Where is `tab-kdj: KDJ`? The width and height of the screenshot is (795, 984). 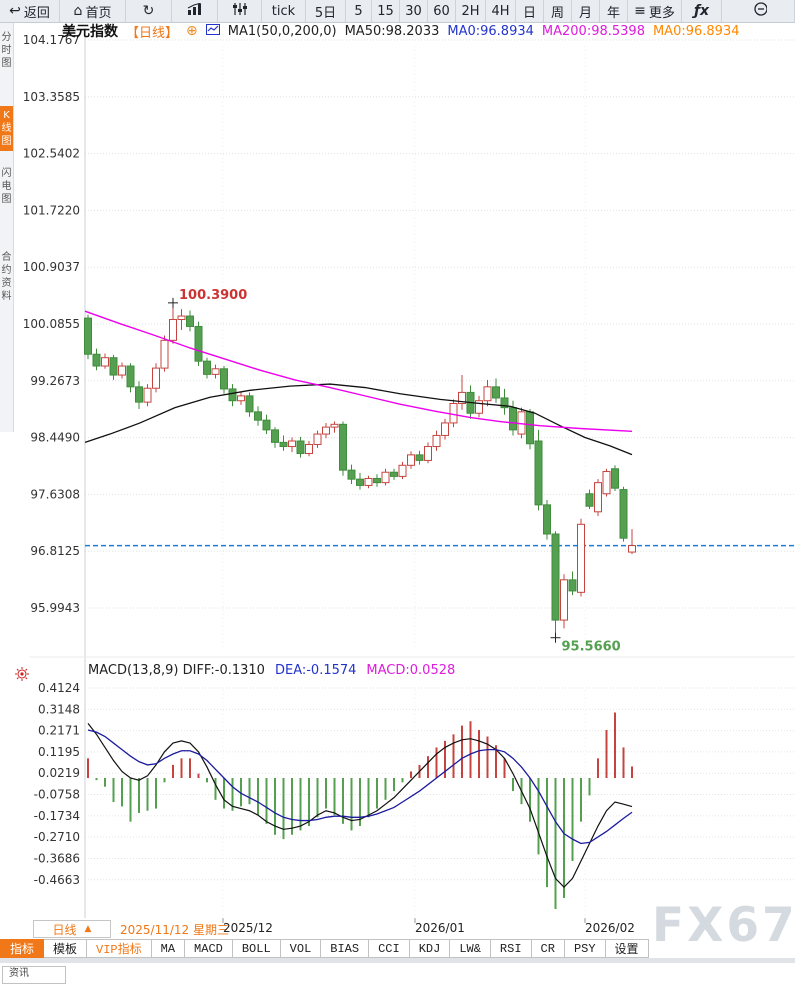
tab-kdj: KDJ is located at coordinates (430, 948).